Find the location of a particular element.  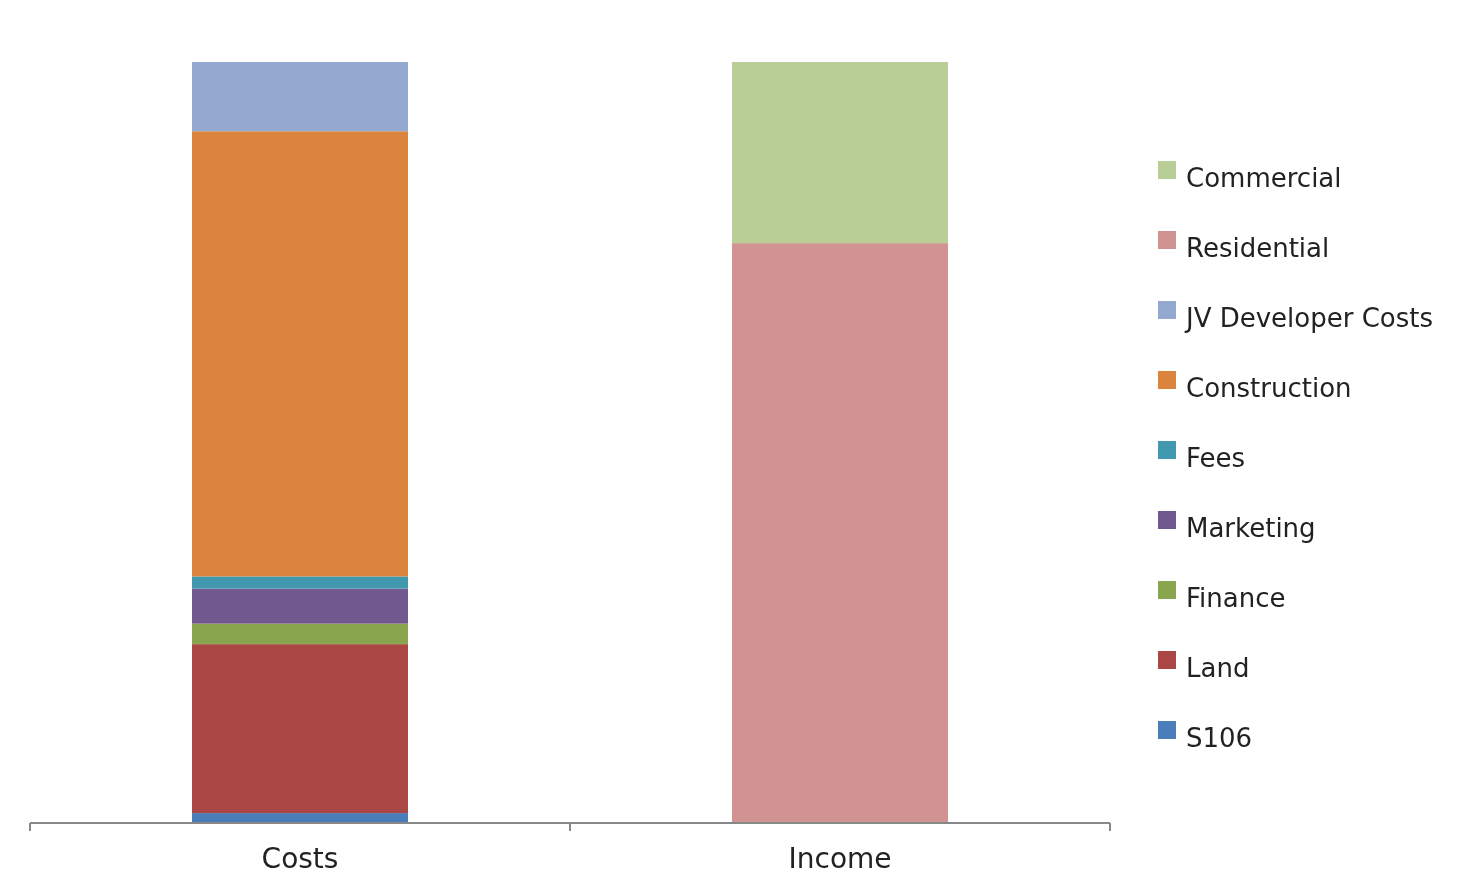

legend-label: Construction is located at coordinates (1269, 387).